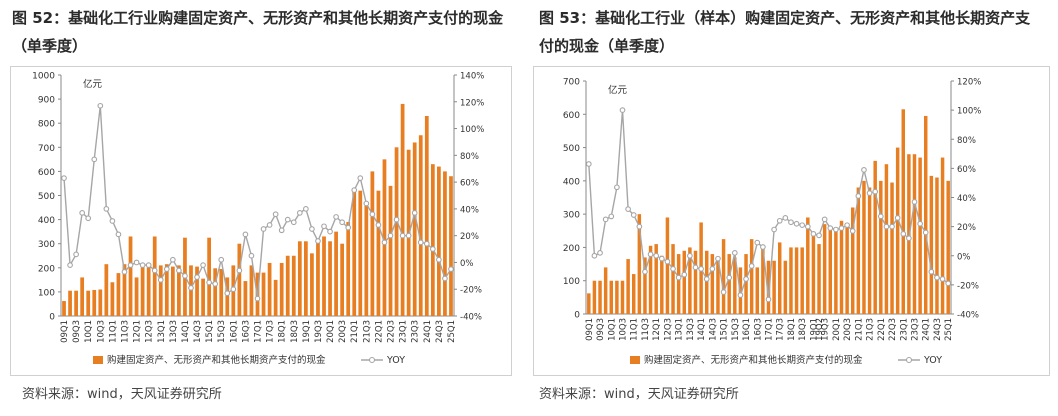 This screenshot has height=416, width=1058. Describe the element at coordinates (245, 234) in the screenshot. I see `yoy-point-16Q3` at that location.